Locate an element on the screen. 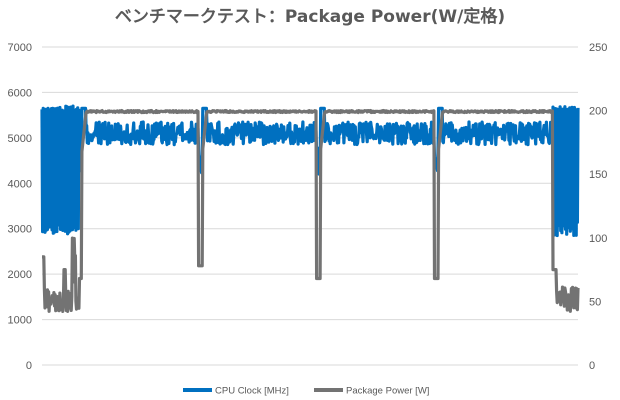 The height and width of the screenshot is (400, 620). y-right-tick-250: 250 is located at coordinates (598, 48).